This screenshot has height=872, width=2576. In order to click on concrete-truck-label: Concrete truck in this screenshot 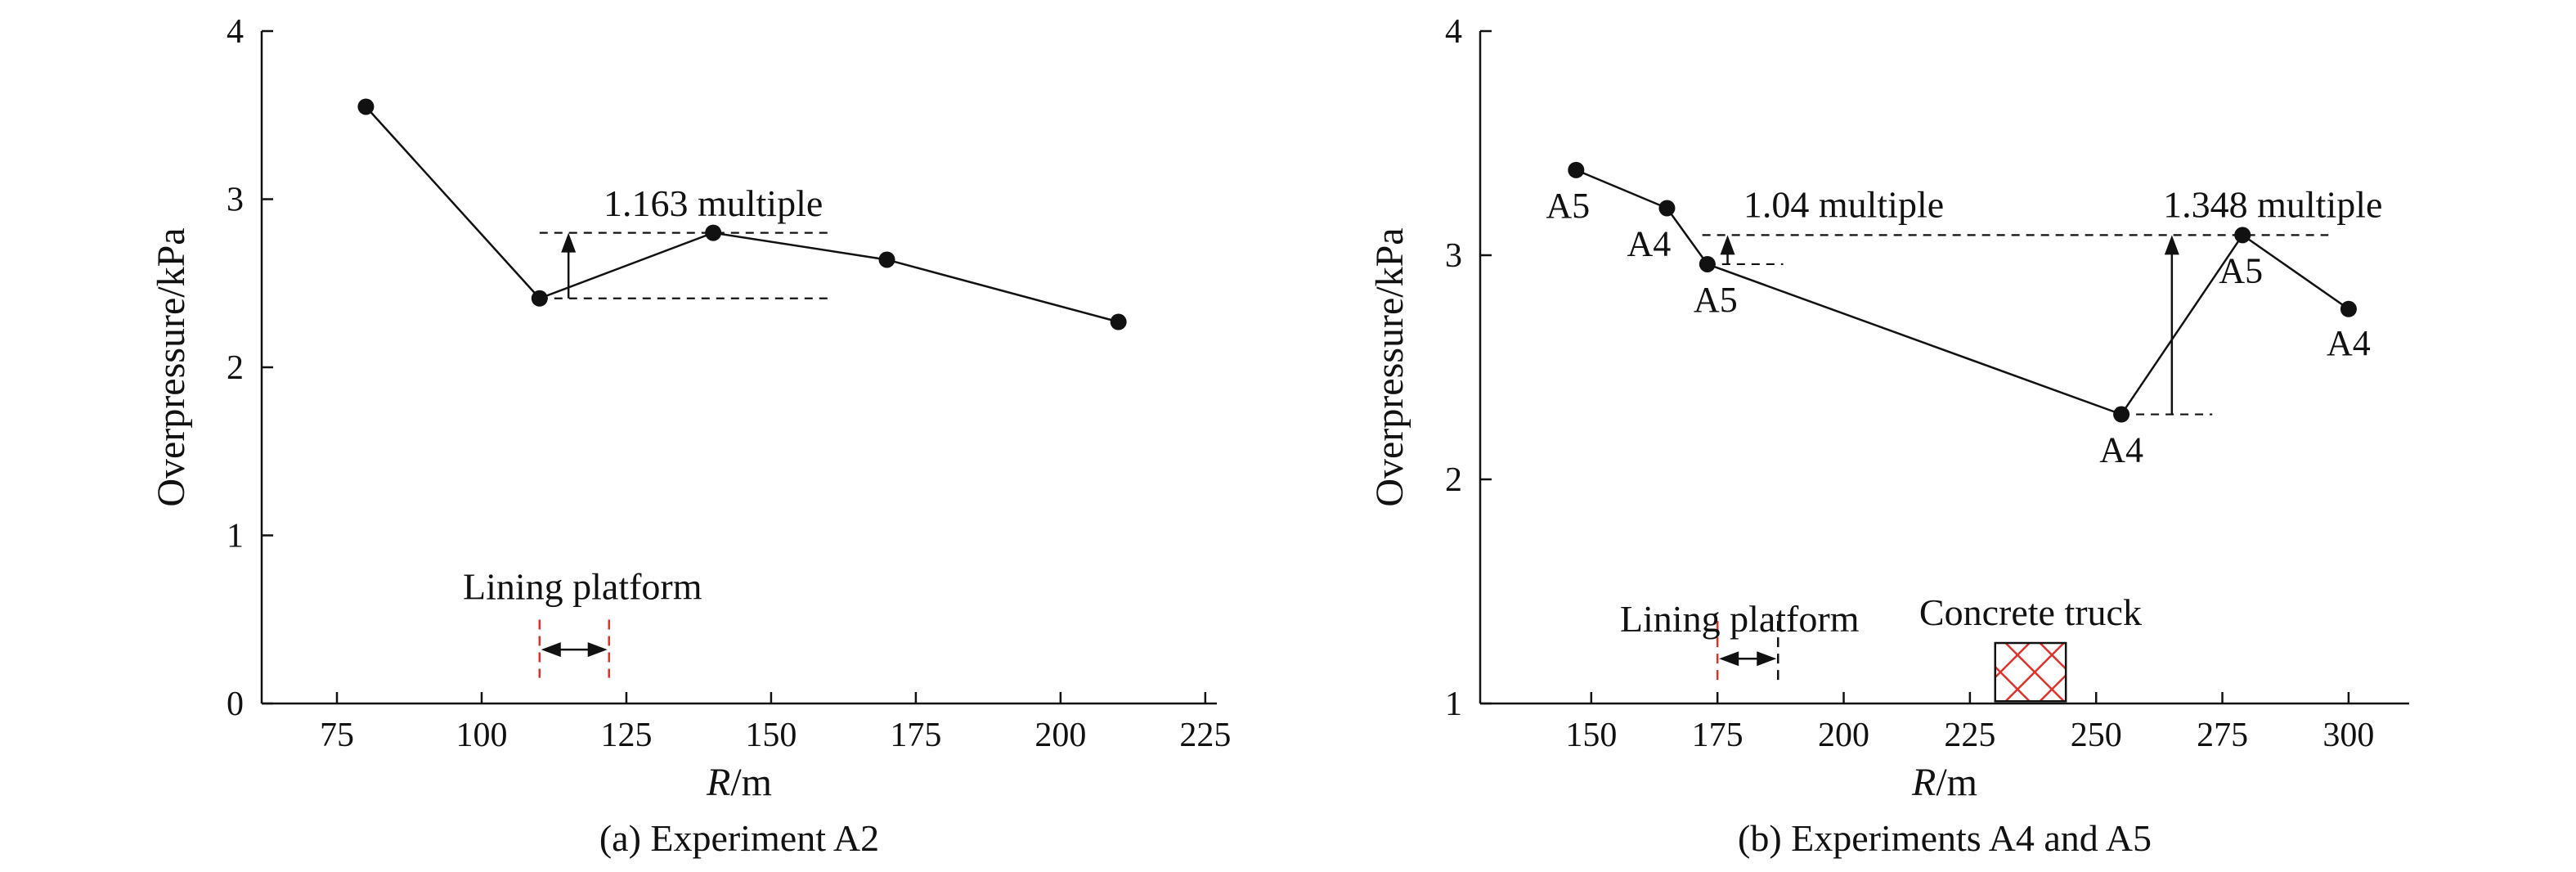, I will do `click(2031, 612)`.